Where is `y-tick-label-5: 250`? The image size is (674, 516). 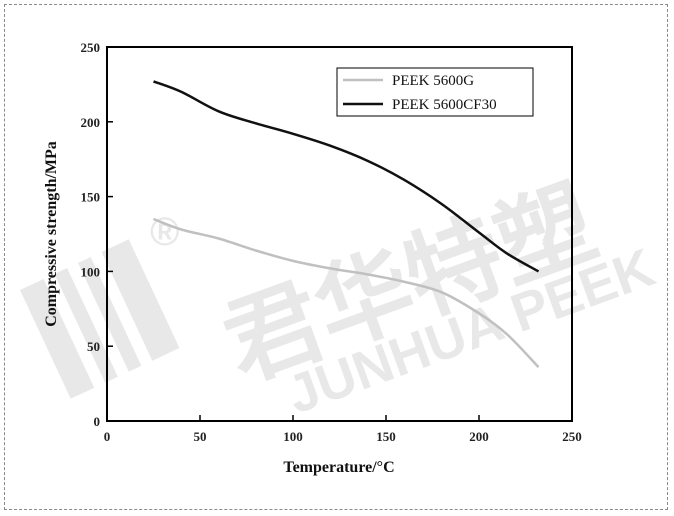
y-tick-label-5: 250 is located at coordinates (91, 47).